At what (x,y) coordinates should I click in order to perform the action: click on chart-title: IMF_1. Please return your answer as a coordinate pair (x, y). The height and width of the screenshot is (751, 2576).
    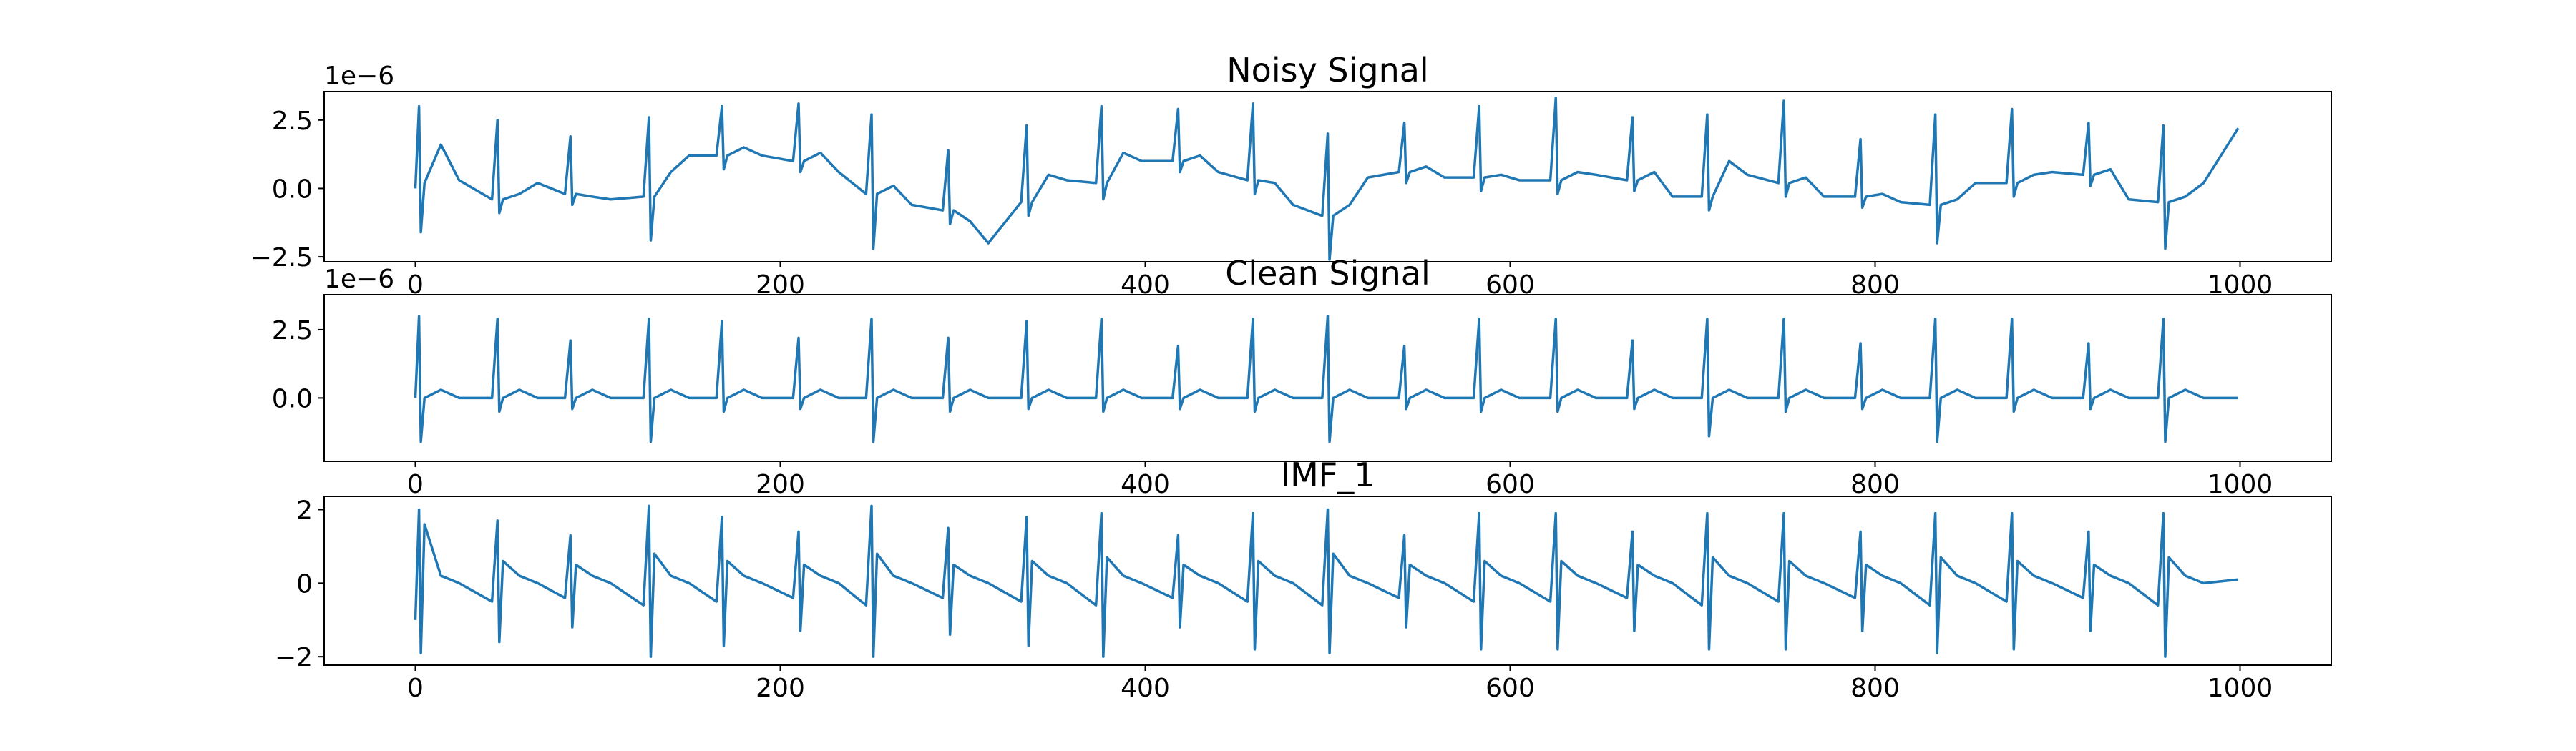
    Looking at the image, I should click on (1328, 475).